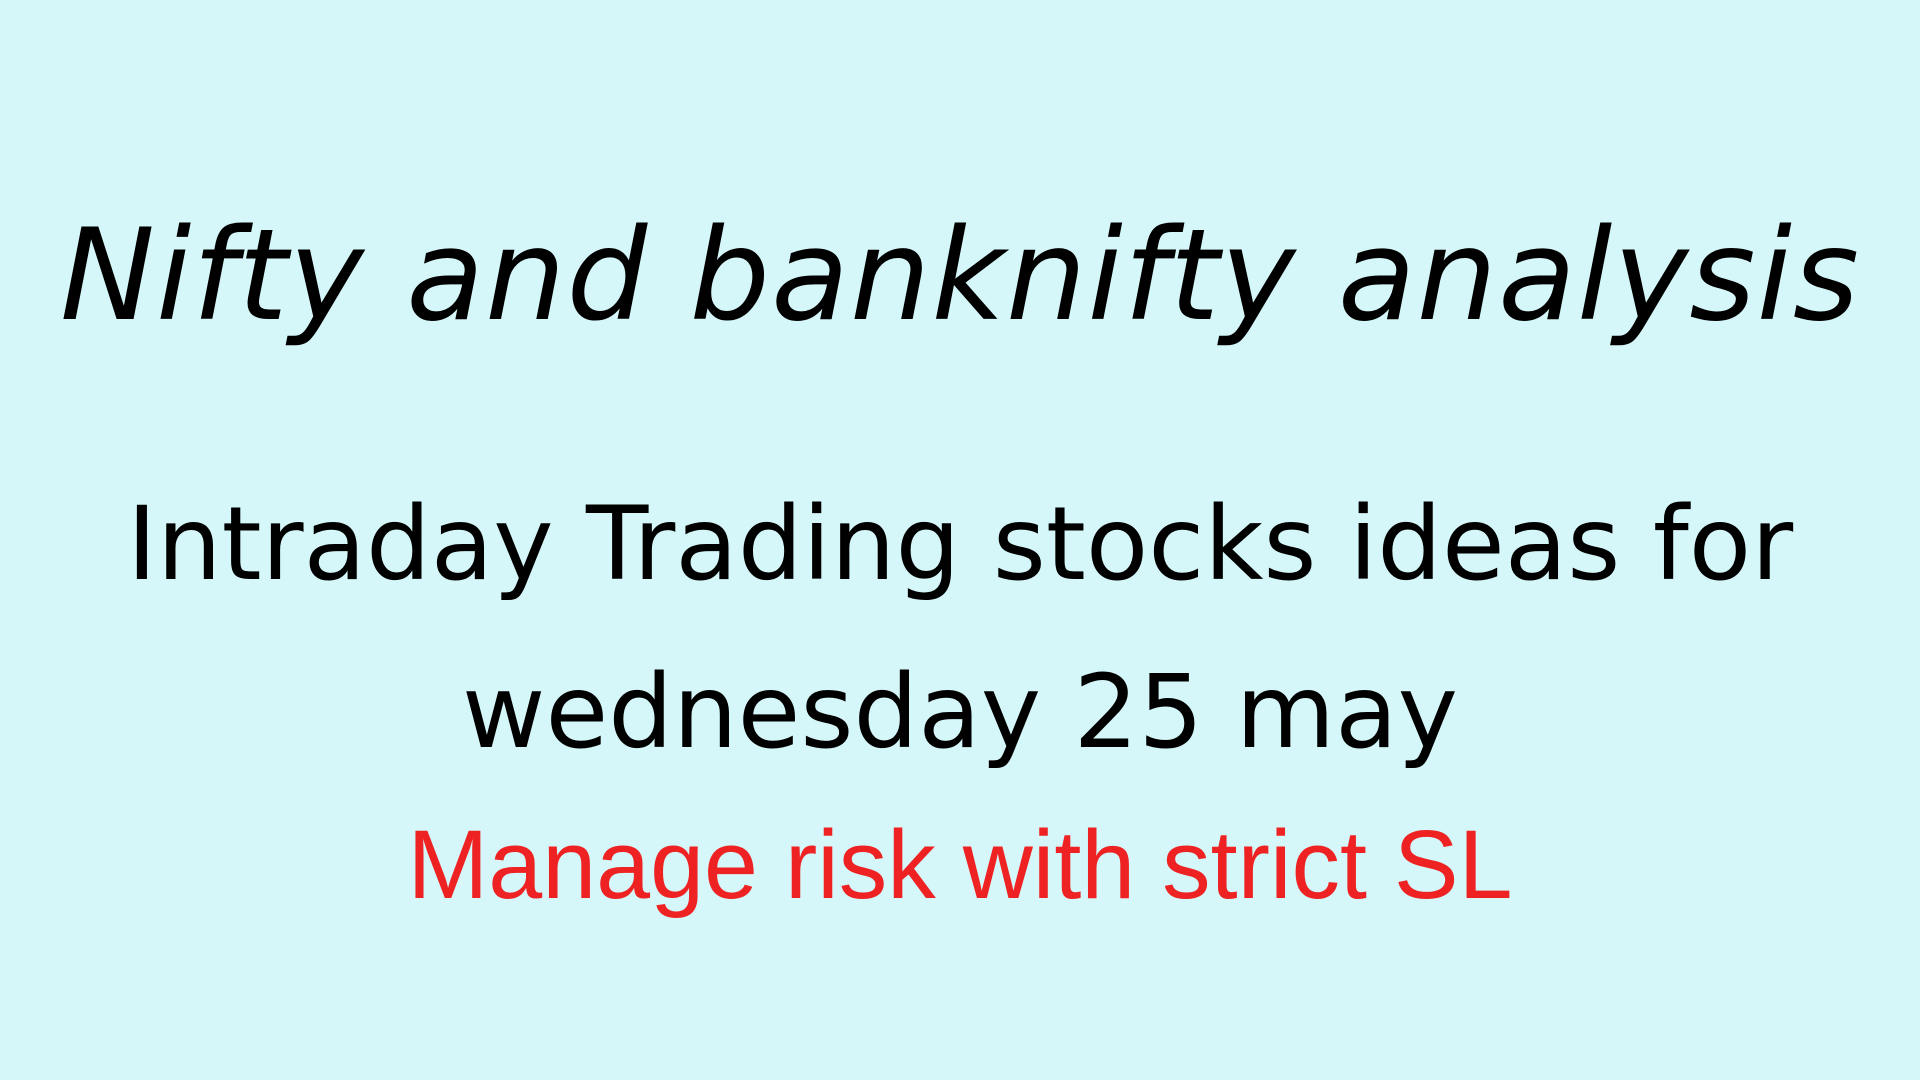  I want to click on subtitle-line-2: wednesday 25 may, so click(960, 713).